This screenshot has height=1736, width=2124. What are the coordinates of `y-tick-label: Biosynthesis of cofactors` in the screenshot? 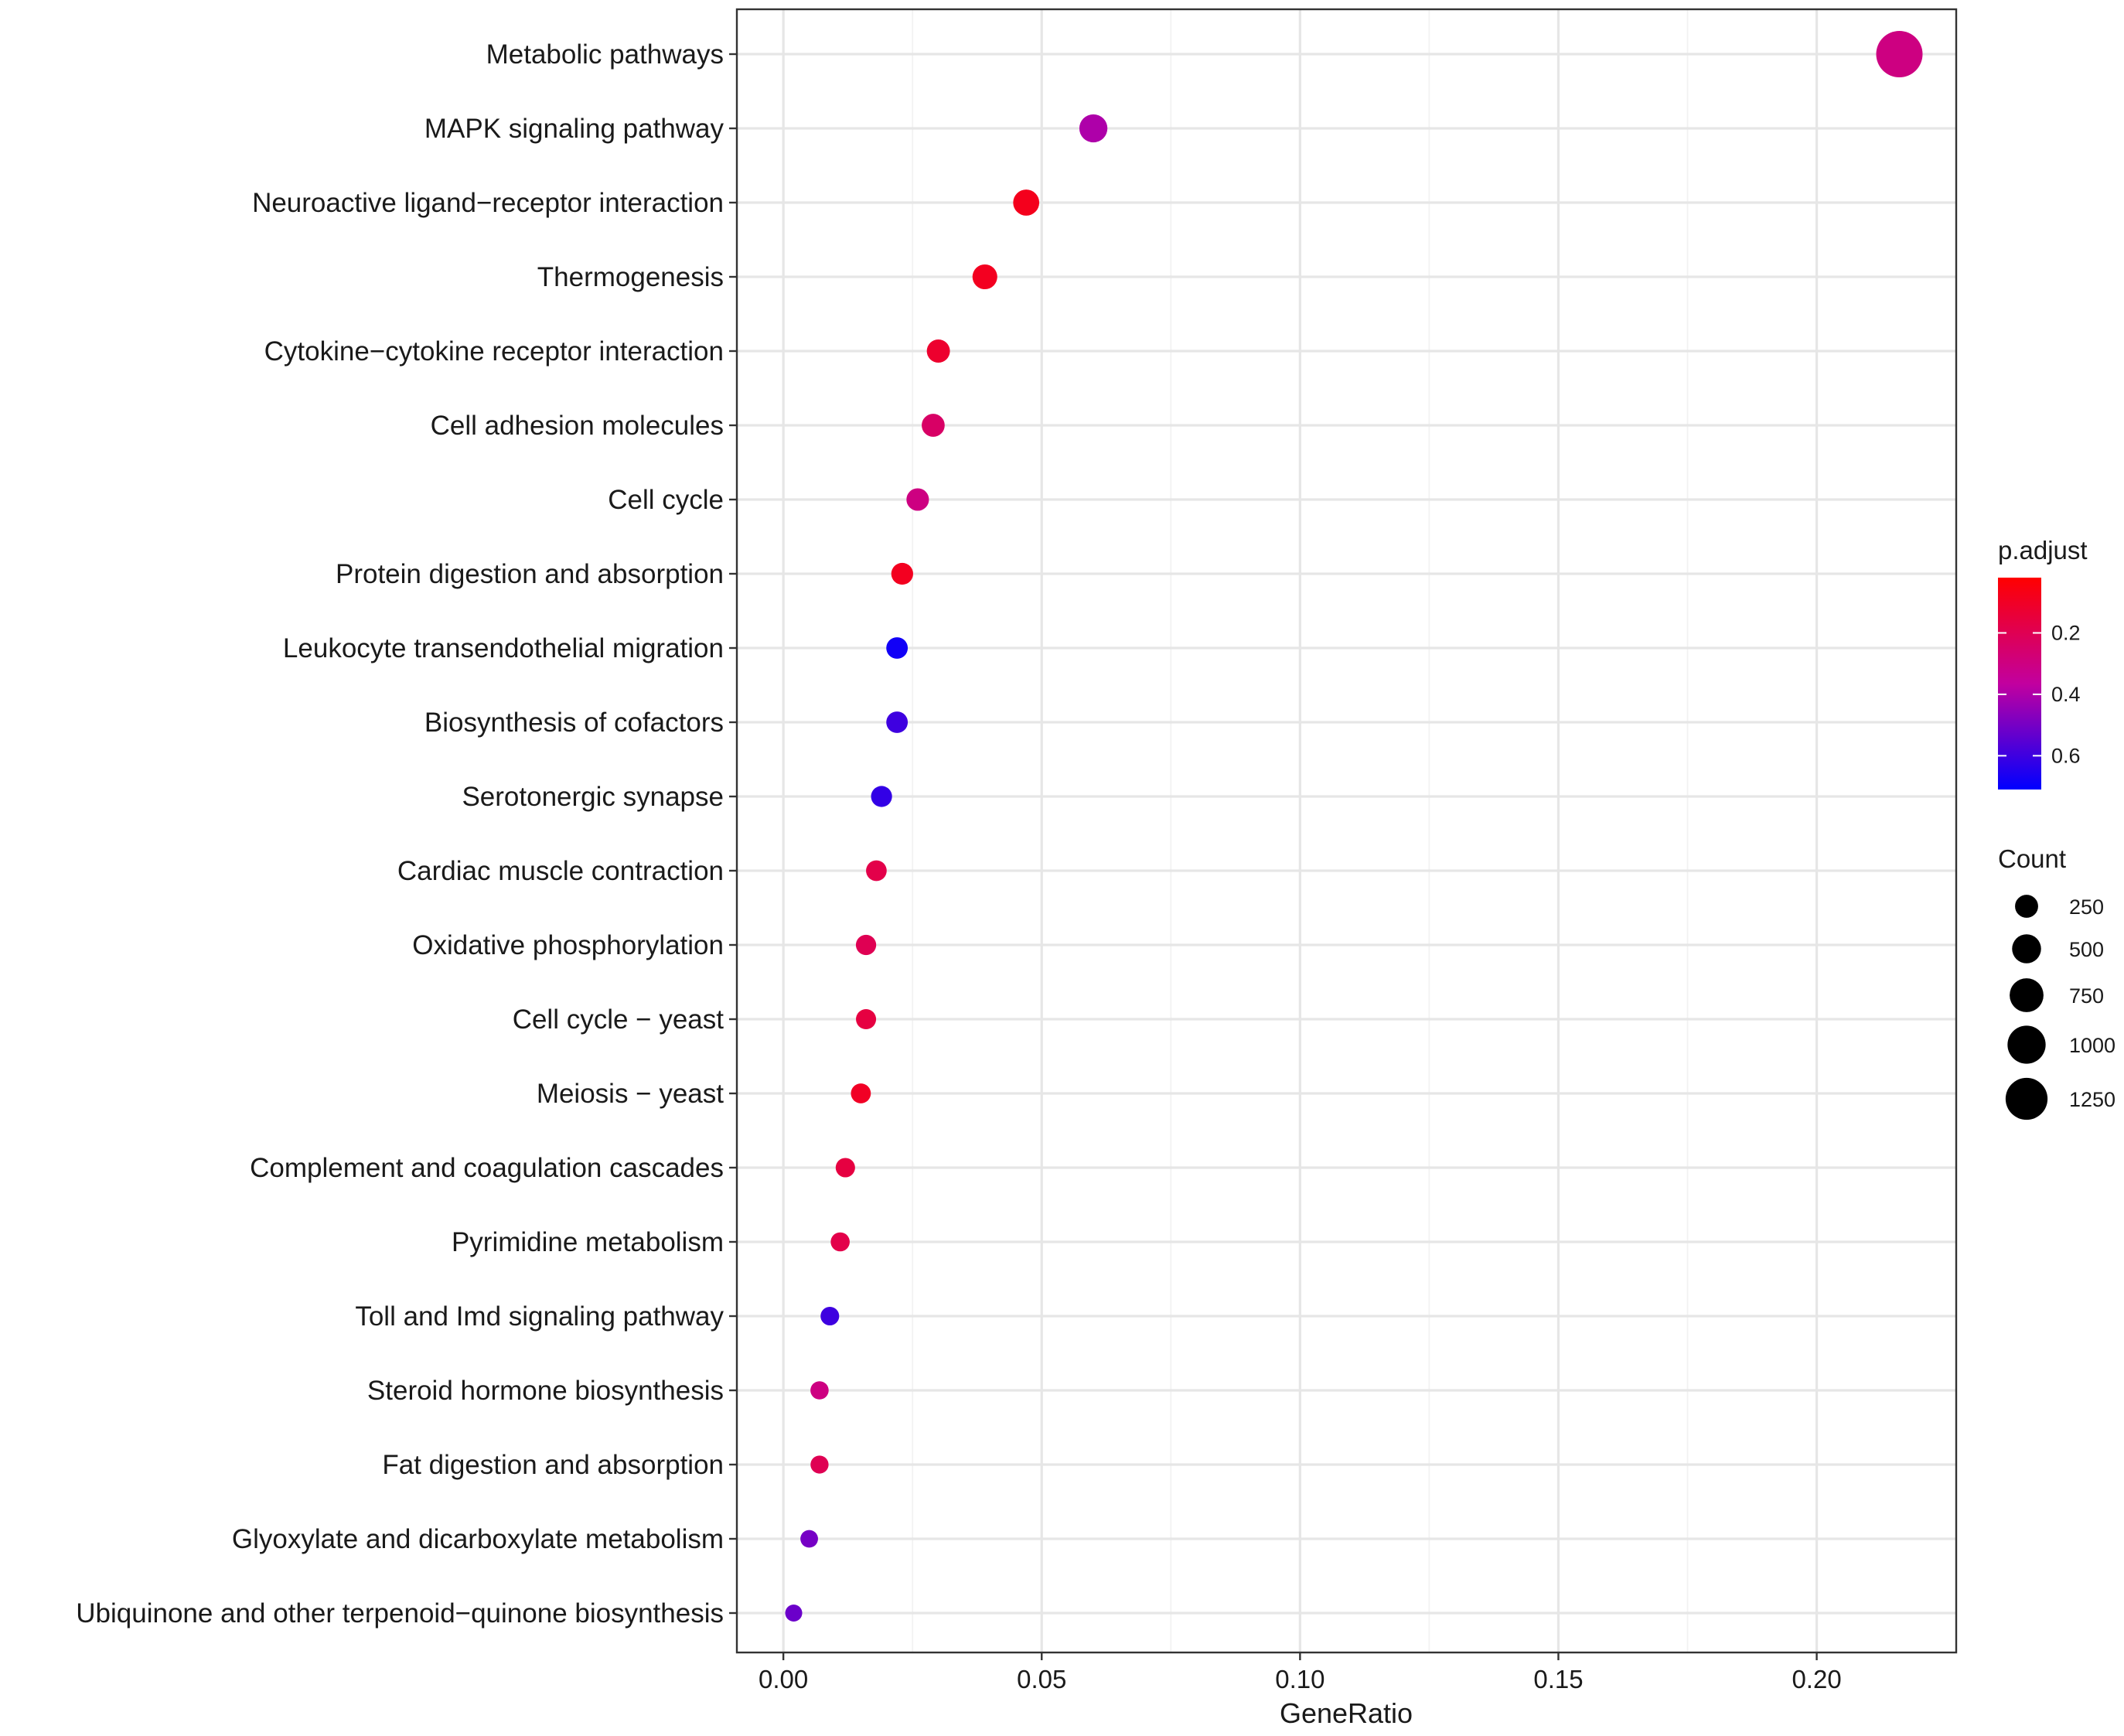 It's located at (574, 723).